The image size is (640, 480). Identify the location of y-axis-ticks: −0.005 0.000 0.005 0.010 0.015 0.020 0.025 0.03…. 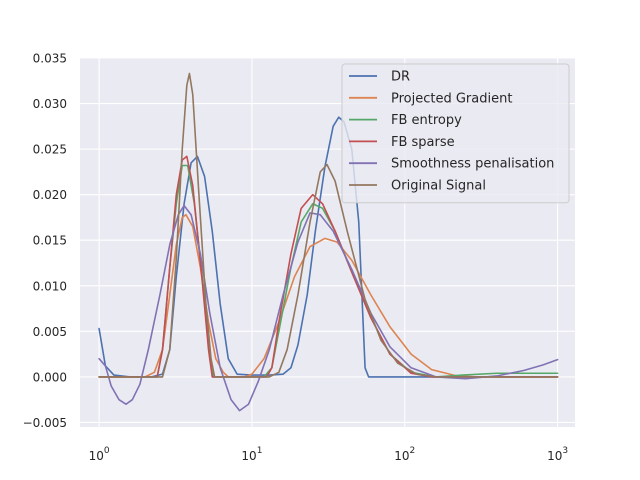
(45, 241).